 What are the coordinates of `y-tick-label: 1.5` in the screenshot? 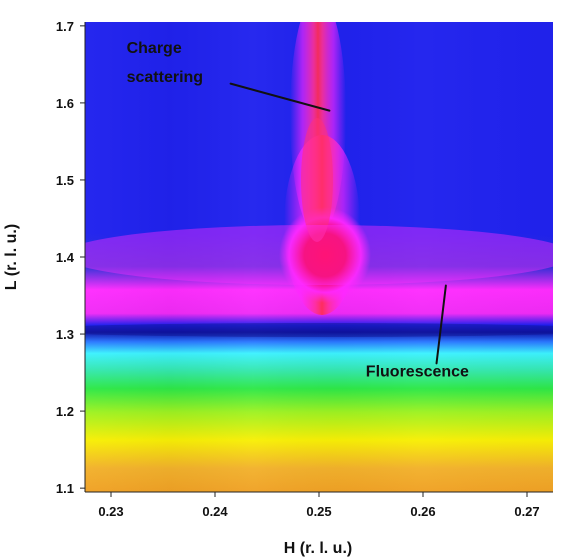 It's located at (65, 180).